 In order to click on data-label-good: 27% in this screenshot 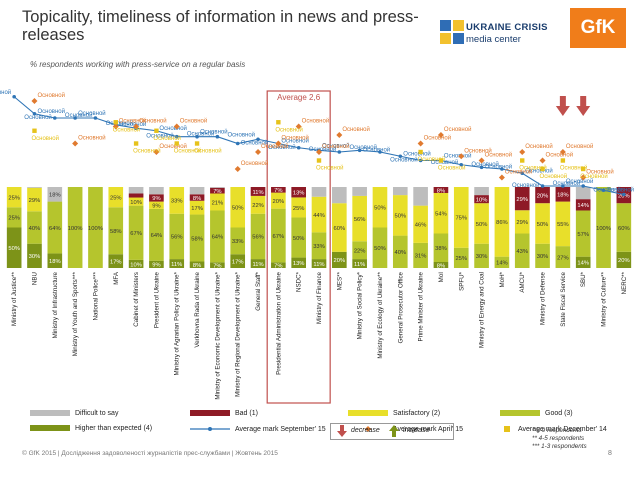, I will do `click(563, 258)`.